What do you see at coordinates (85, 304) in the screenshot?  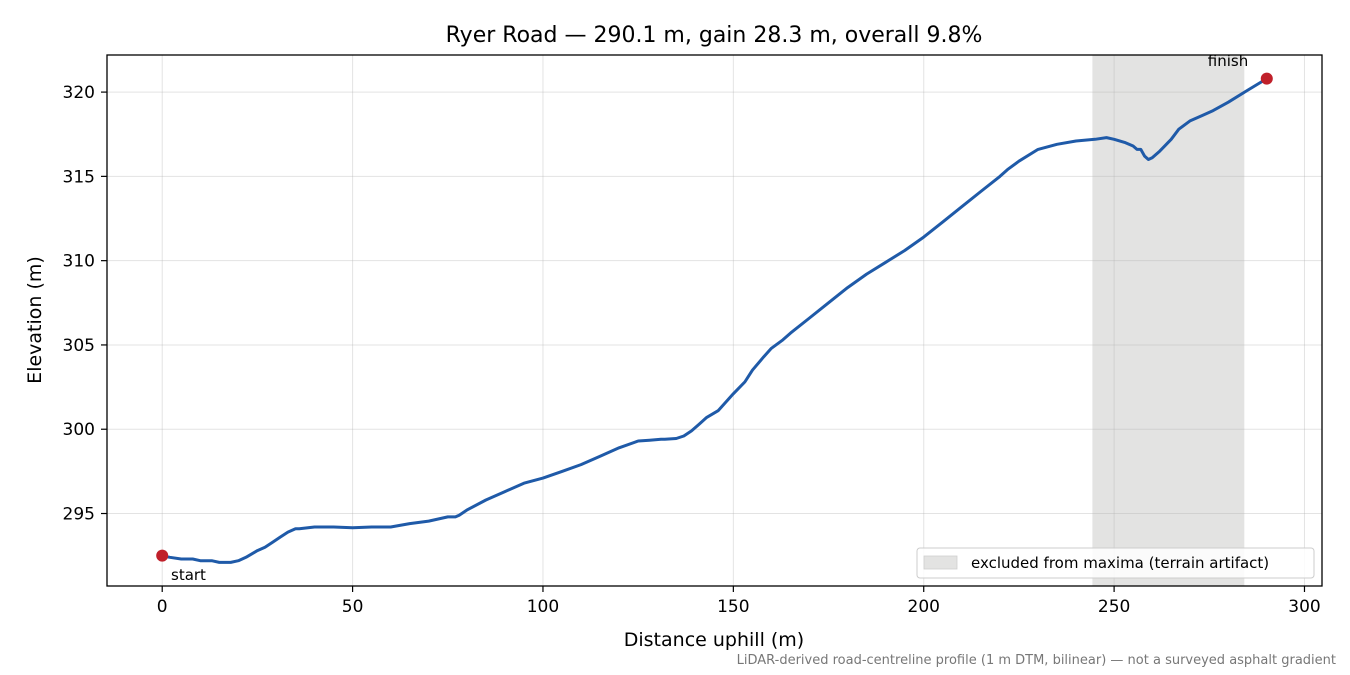 I see `y-axis-ticks: 295 300 305 310 315 320` at bounding box center [85, 304].